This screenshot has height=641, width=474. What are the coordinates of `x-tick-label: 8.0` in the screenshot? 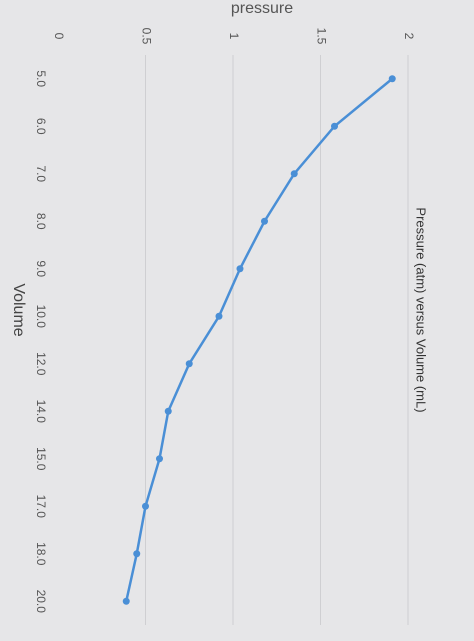 It's located at (41, 221).